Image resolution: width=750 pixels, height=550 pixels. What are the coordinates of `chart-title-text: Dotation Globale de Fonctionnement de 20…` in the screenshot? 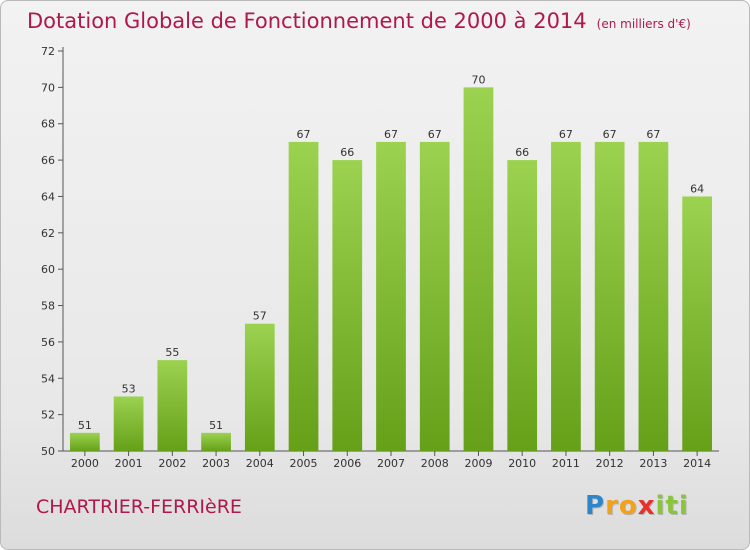 It's located at (307, 21).